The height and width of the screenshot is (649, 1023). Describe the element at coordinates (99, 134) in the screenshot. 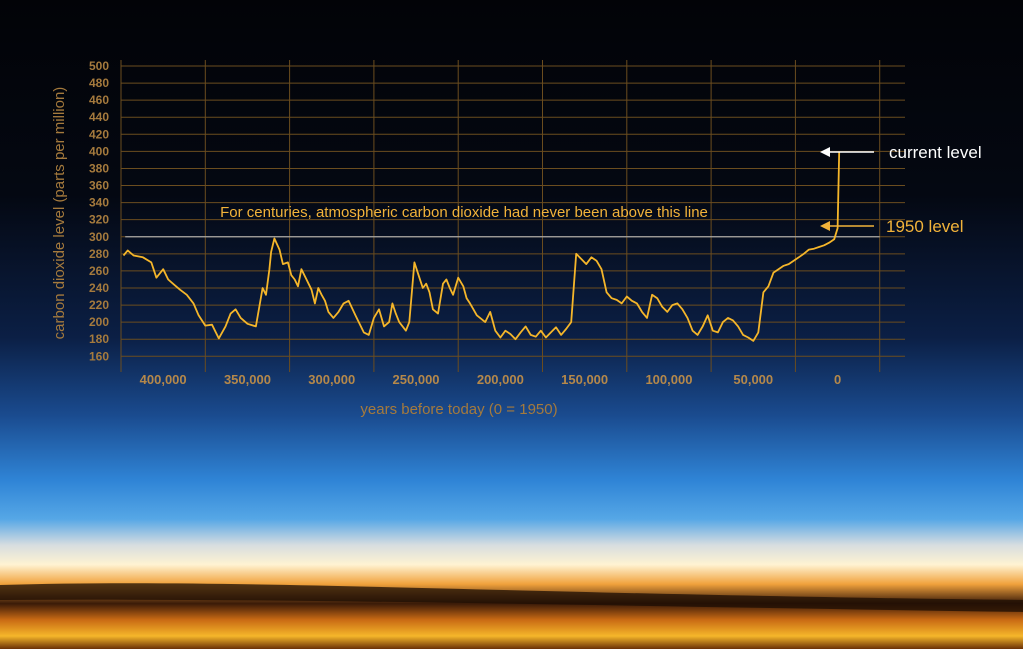

I see `y-tick-label: 420` at that location.